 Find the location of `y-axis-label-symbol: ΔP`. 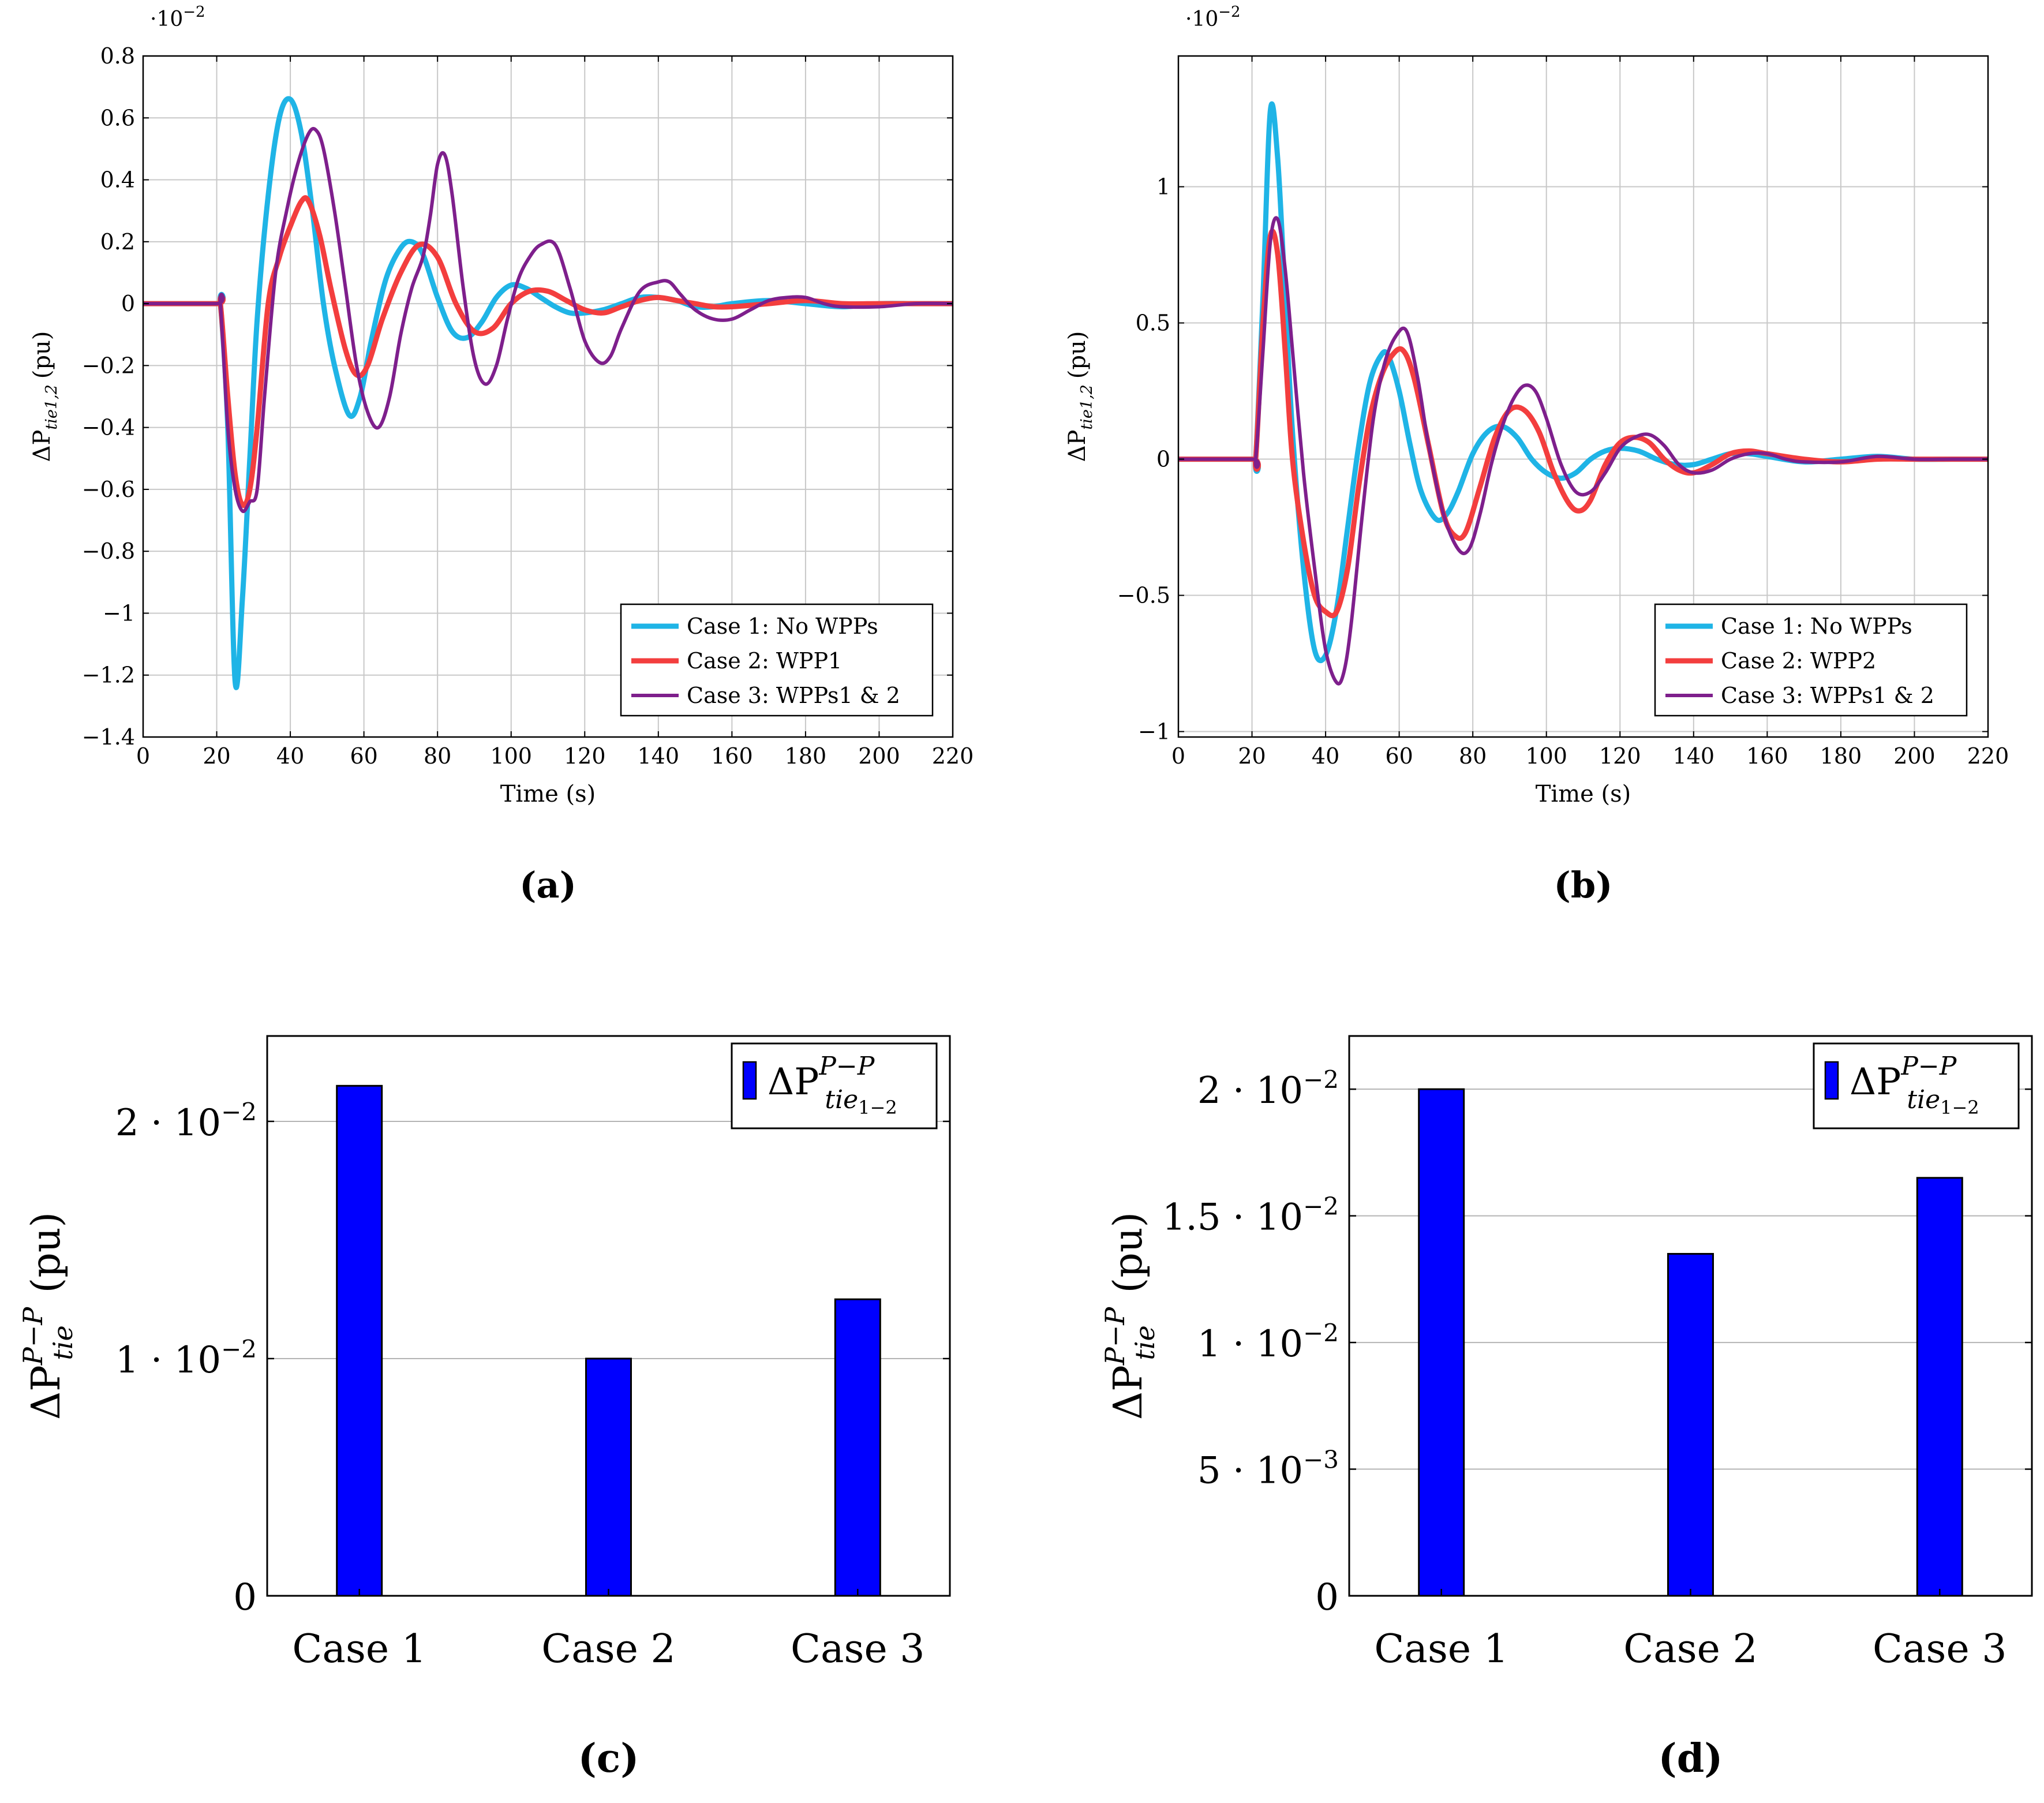

y-axis-label-symbol: ΔP is located at coordinates (42, 446).